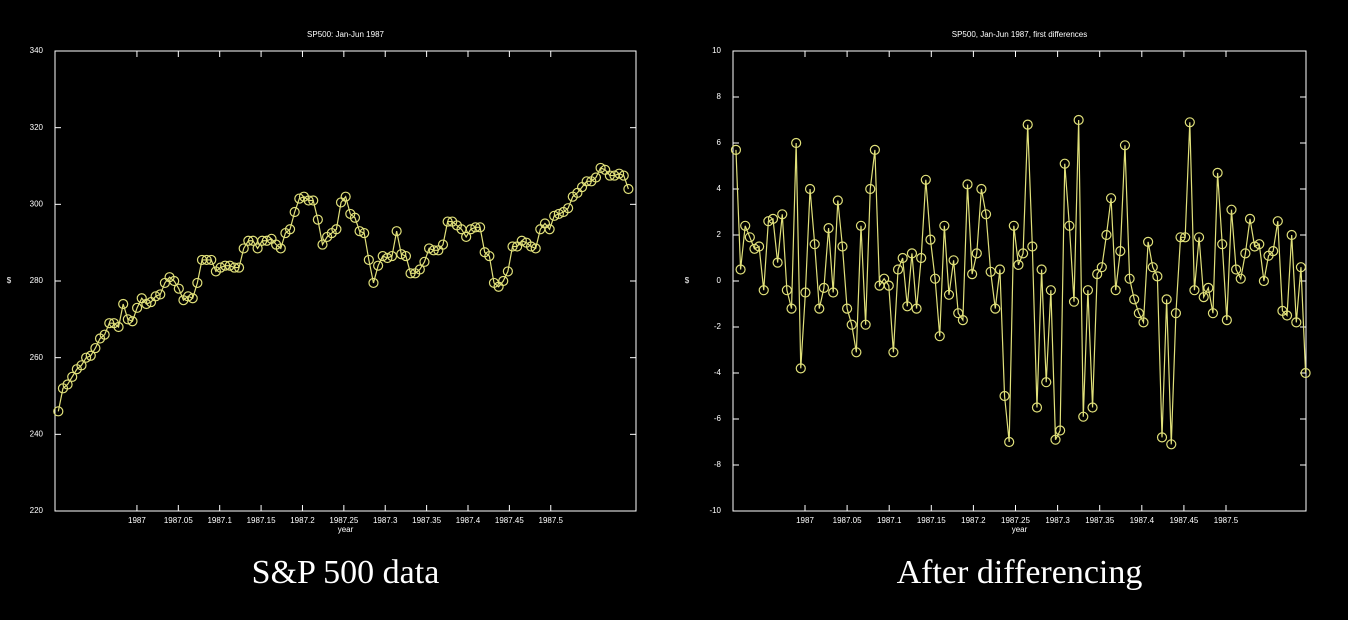 The height and width of the screenshot is (620, 1348). What do you see at coordinates (1226, 520) in the screenshot?
I see `x-tick-label: 1987.5` at bounding box center [1226, 520].